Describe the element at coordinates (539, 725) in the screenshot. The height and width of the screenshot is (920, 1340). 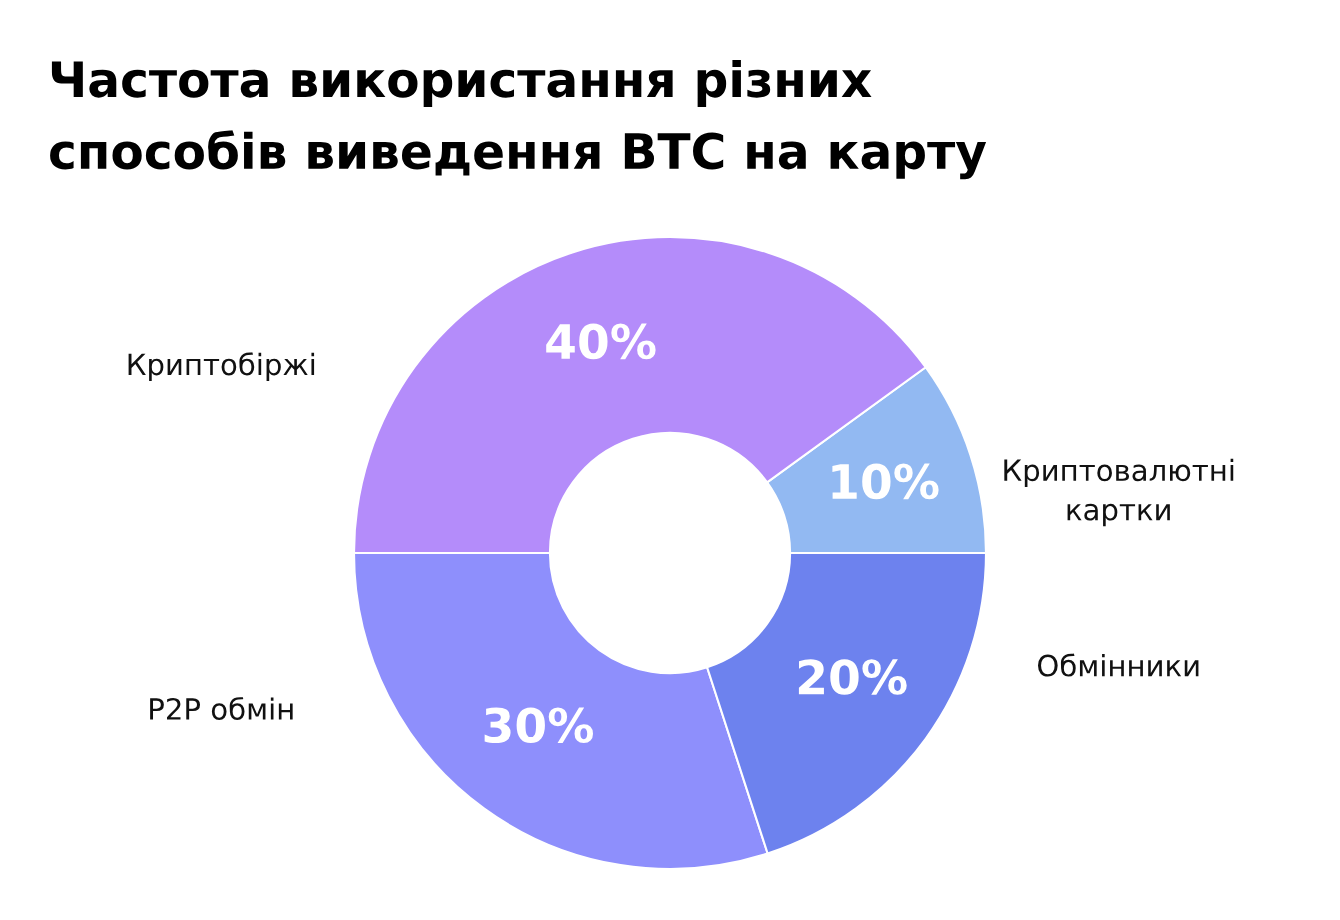
I see `data-label: 30%` at that location.